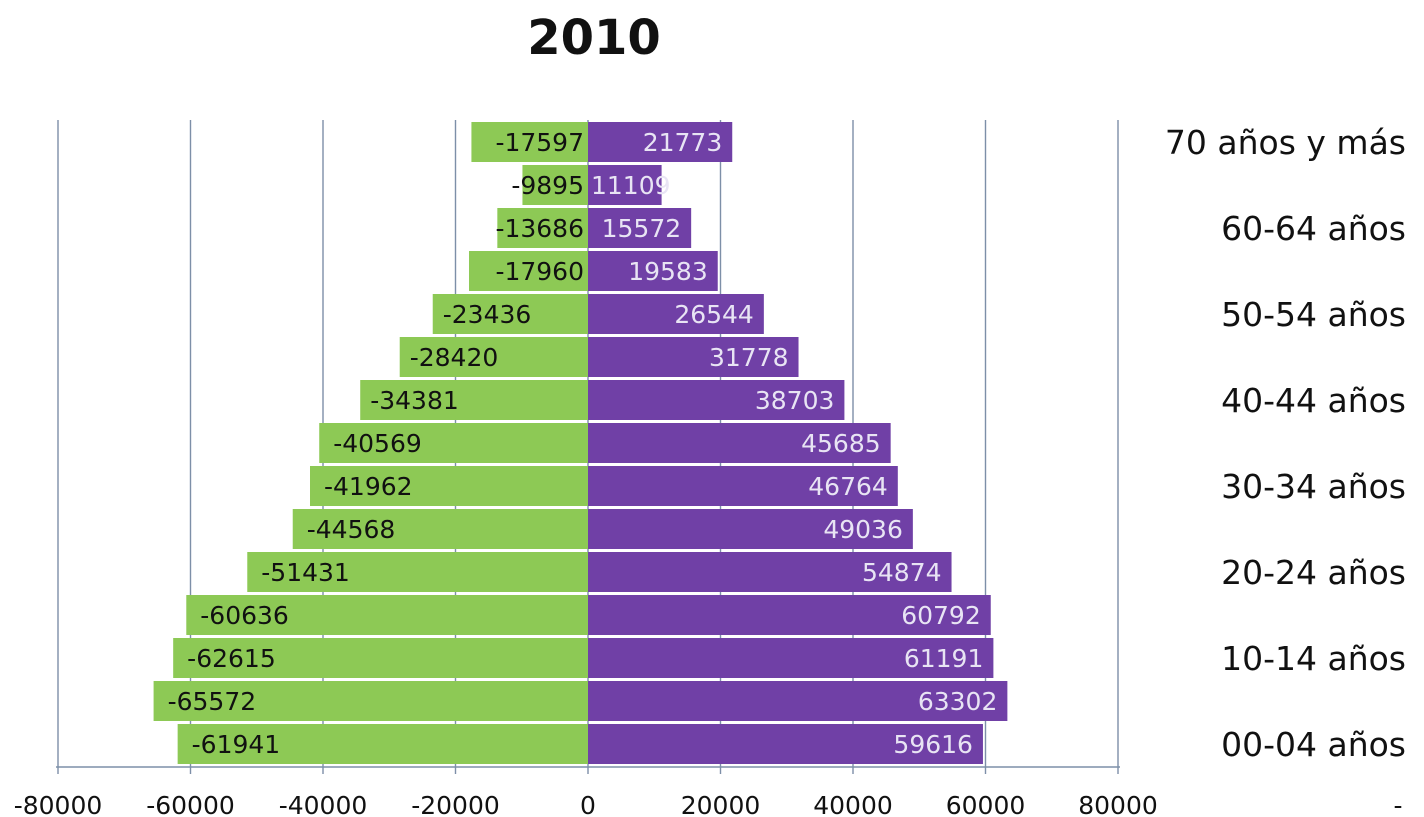 This screenshot has height=817, width=1424. Describe the element at coordinates (1313, 744) in the screenshot. I see `category-label: 00-04 años` at that location.